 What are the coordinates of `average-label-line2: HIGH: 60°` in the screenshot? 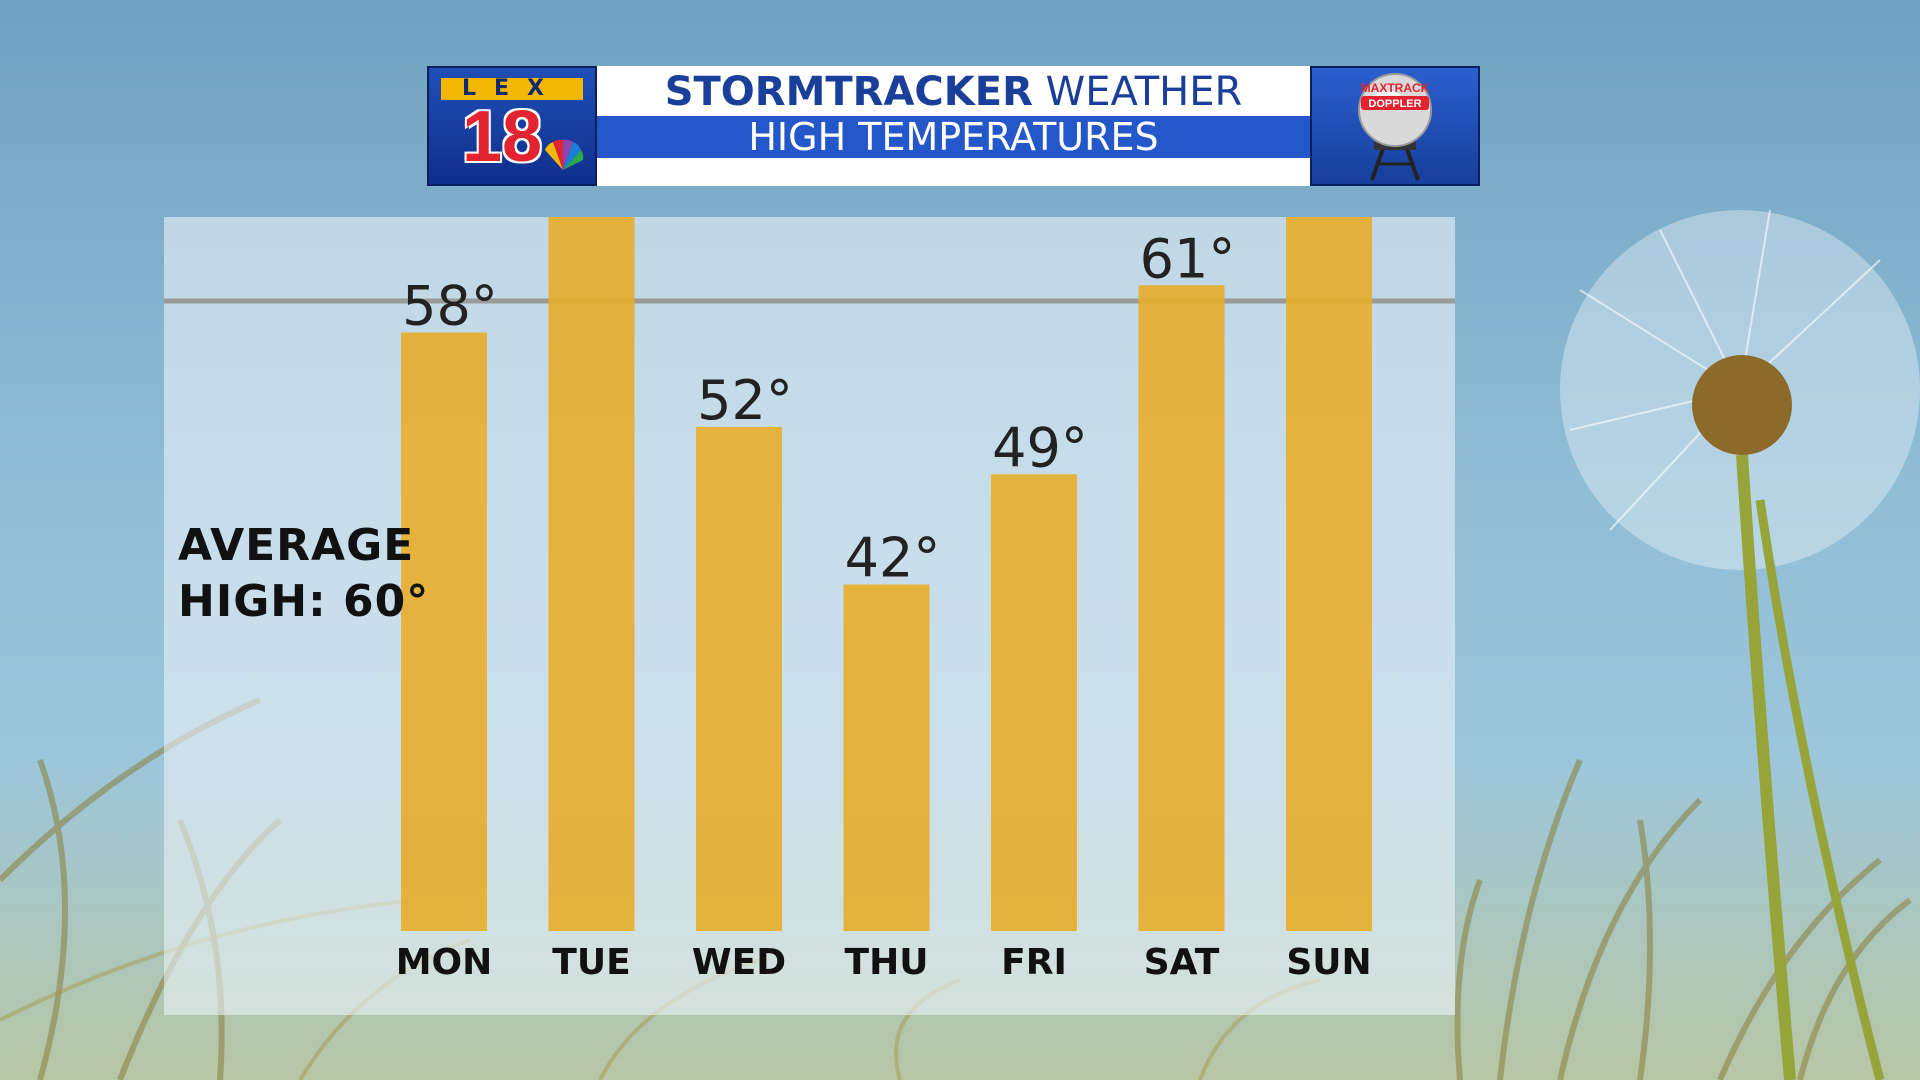 It's located at (304, 601).